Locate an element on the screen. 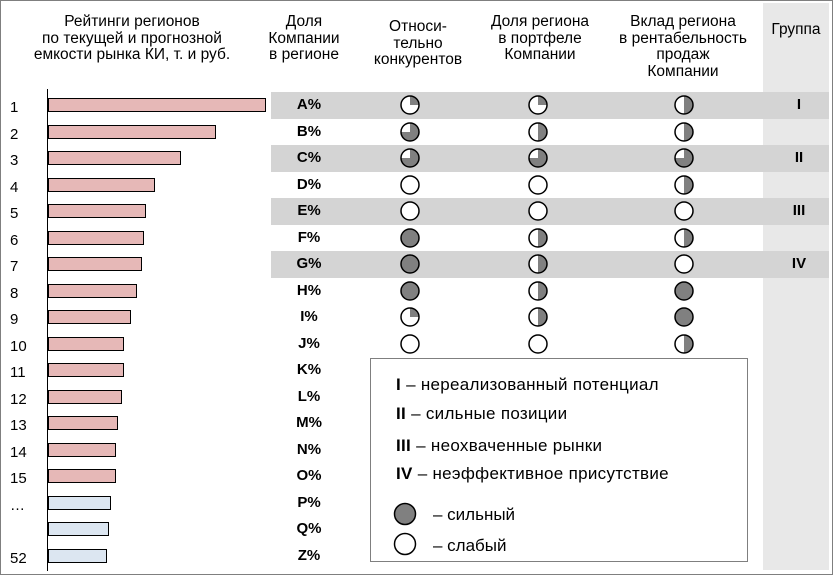 The height and width of the screenshot is (575, 833). competitors-header-line: тельно is located at coordinates (418, 43).